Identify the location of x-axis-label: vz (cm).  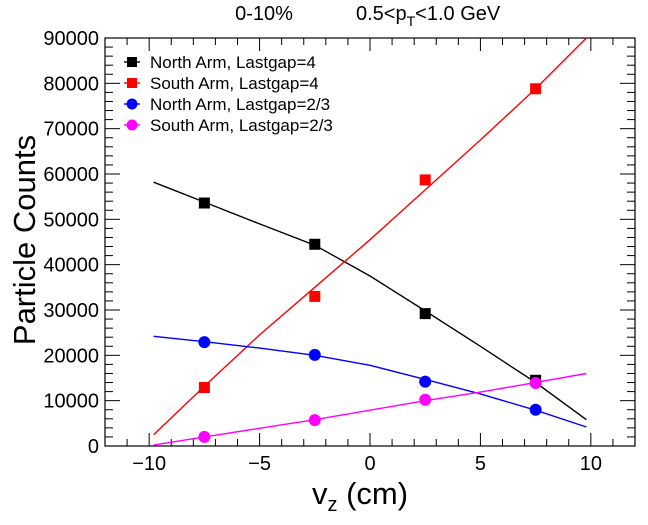
(360, 496).